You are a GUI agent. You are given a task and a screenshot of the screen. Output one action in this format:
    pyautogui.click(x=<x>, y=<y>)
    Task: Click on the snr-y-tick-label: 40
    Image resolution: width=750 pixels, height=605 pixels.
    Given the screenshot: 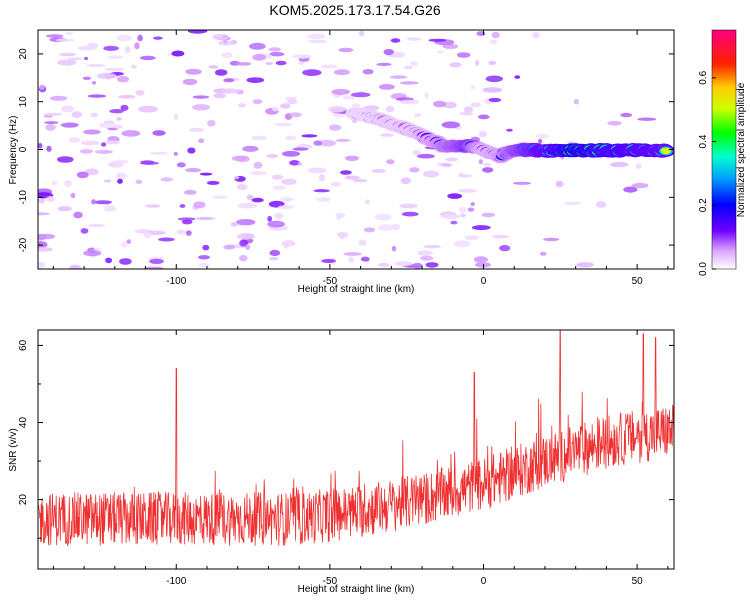 What is the action you would take?
    pyautogui.click(x=23, y=423)
    